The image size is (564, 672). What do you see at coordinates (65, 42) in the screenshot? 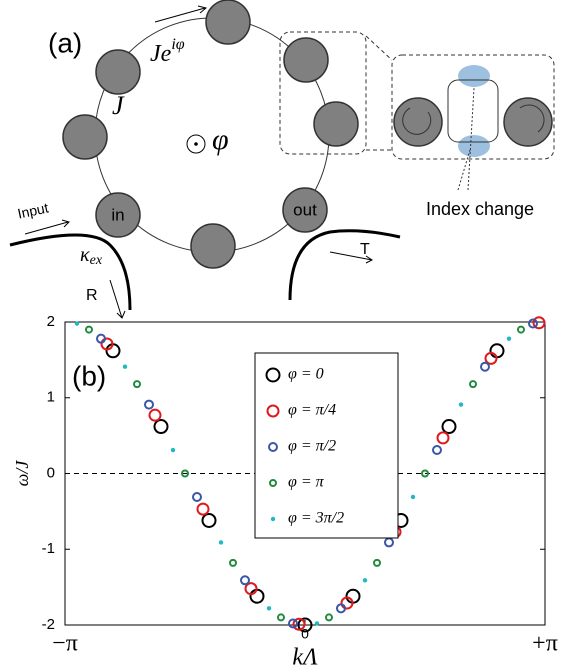
I see `panel-label: (a)` at bounding box center [65, 42].